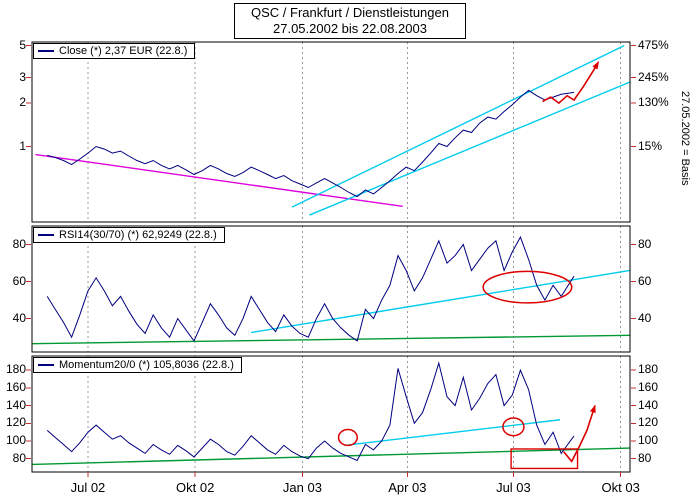 This screenshot has height=500, width=700. Describe the element at coordinates (302, 487) in the screenshot. I see `x-tick-label: Jan 03` at that location.